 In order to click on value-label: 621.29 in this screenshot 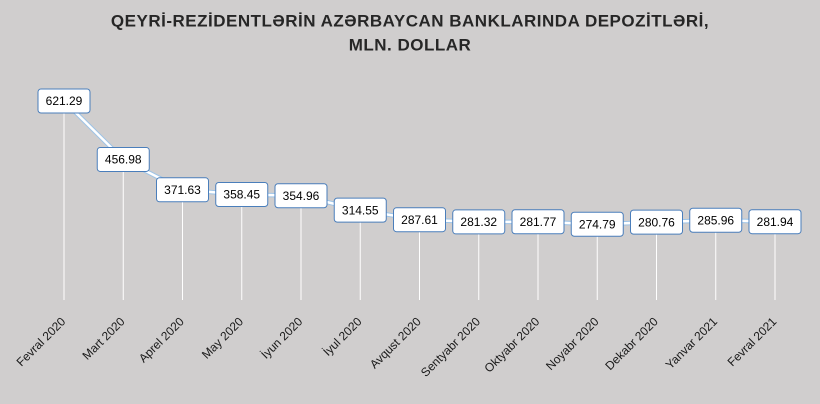, I will do `click(64, 101)`.